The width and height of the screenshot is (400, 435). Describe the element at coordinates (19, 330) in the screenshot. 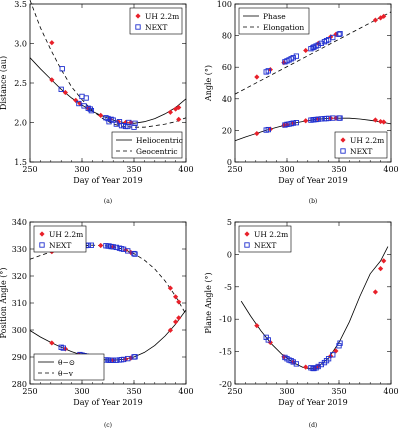

I see `y-tick-label: 300` at that location.